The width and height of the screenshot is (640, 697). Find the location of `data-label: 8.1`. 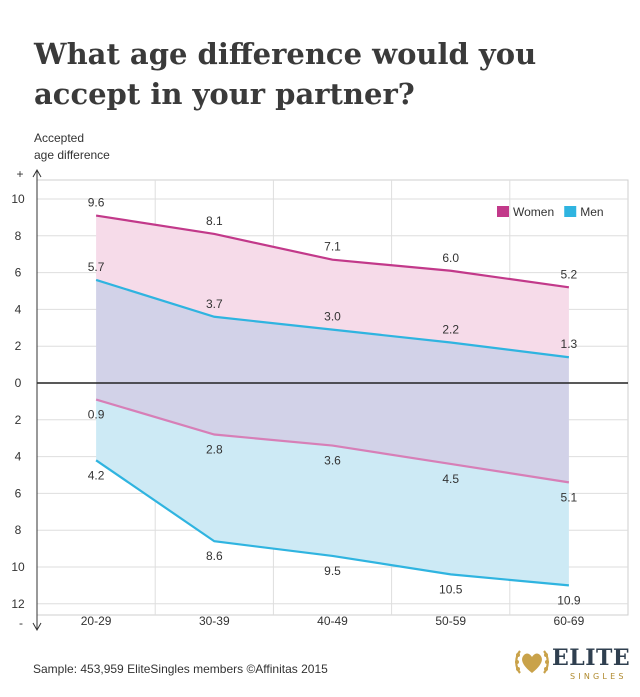

data-label: 8.1 is located at coordinates (214, 221).